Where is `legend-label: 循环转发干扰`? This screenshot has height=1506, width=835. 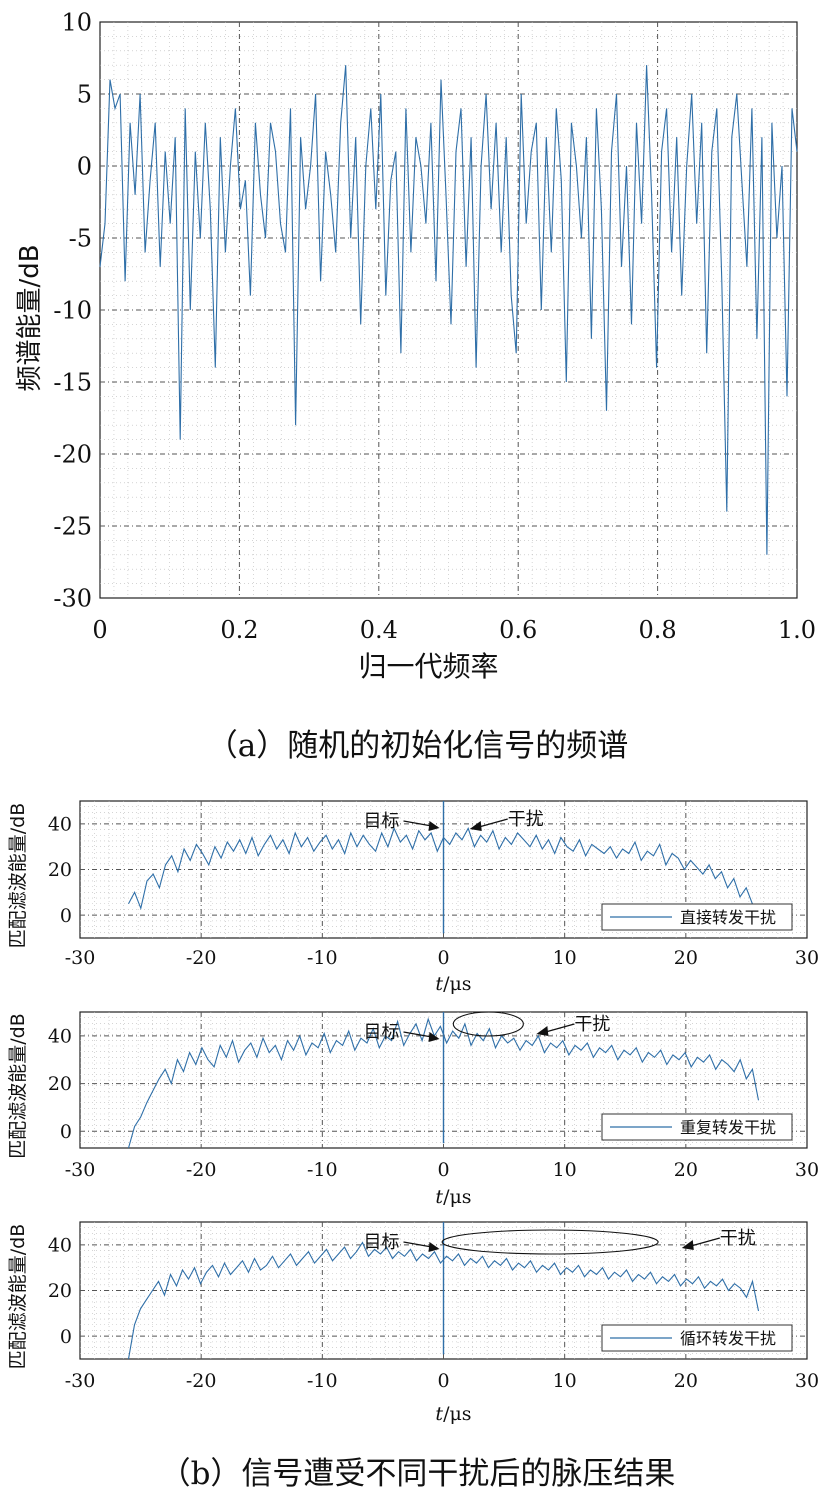
legend-label: 循环转发干扰 is located at coordinates (728, 1338).